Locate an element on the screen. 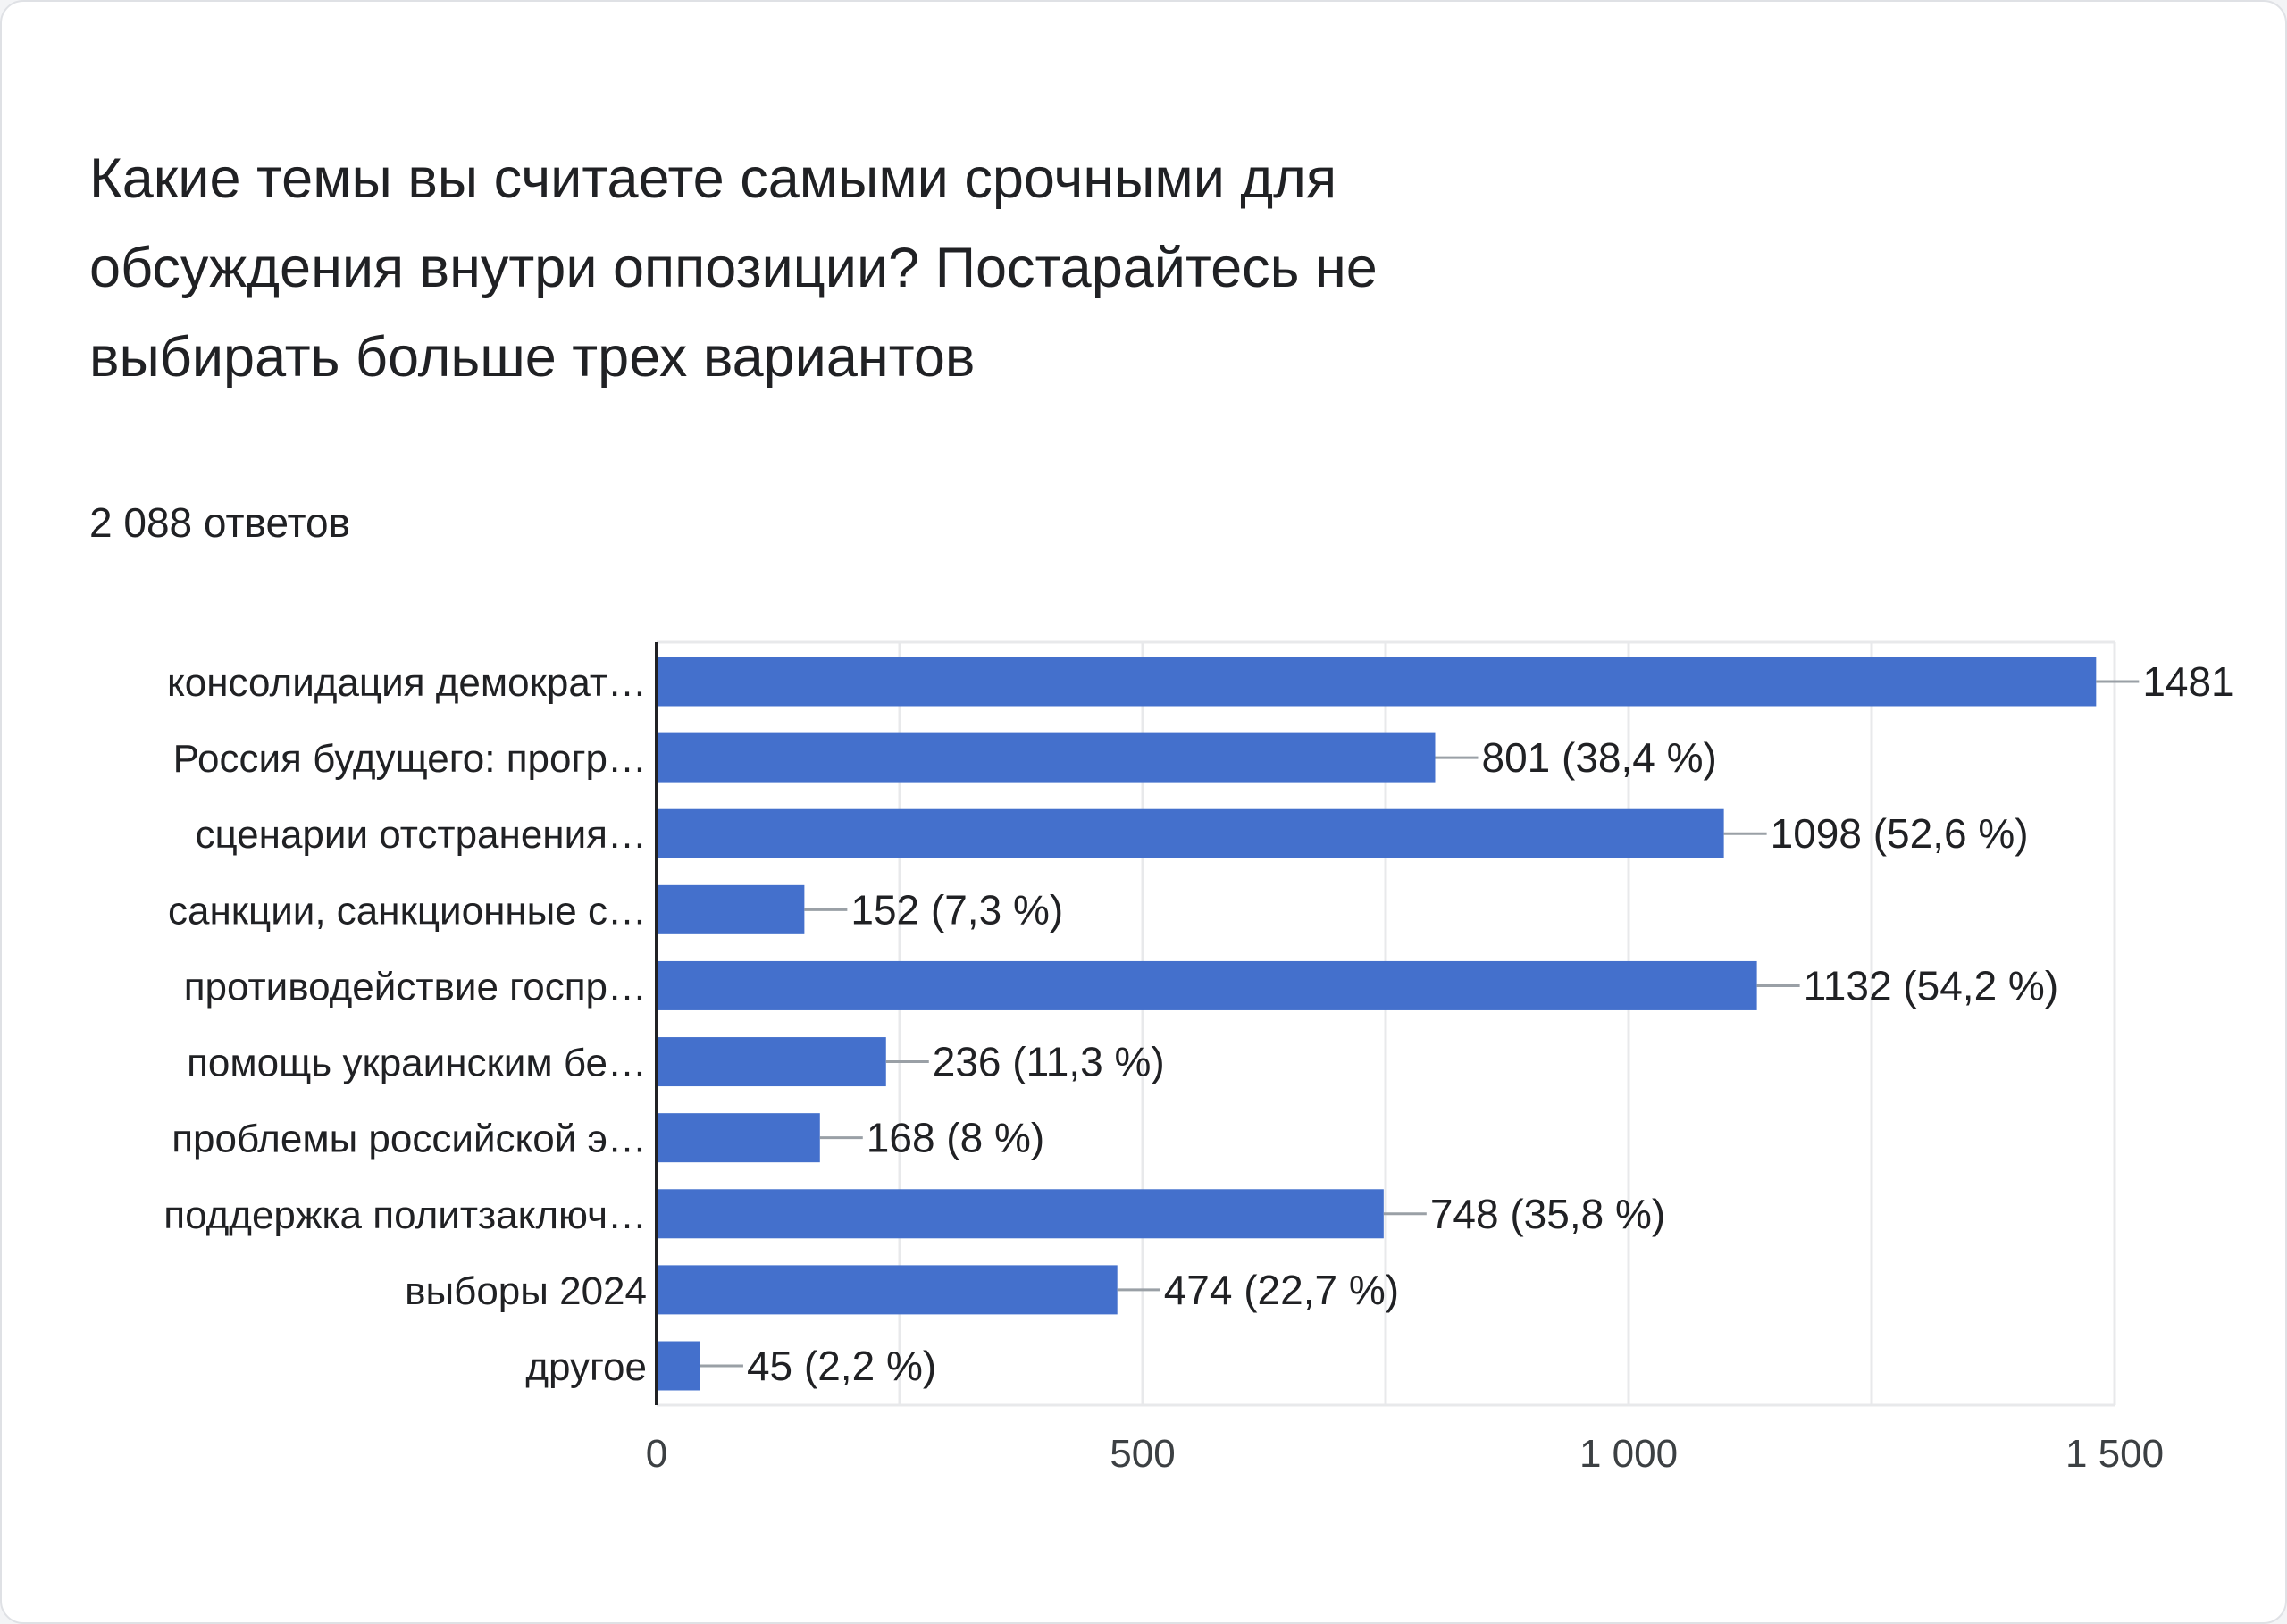  response-count: 2 088 ответов is located at coordinates (220, 522).